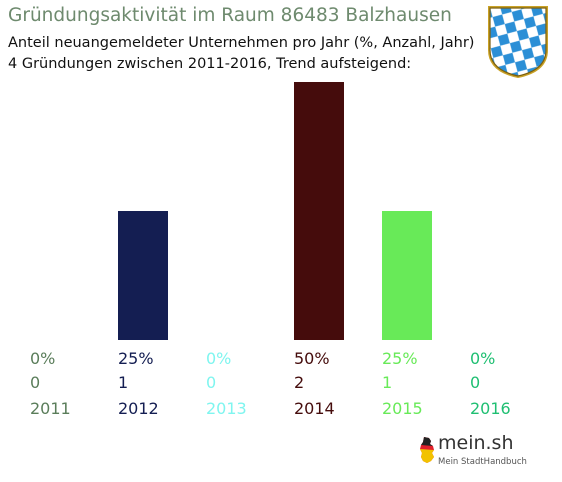 Image resolution: width=562 pixels, height=482 pixels. I want to click on count-label-2013: 0, so click(211, 382).